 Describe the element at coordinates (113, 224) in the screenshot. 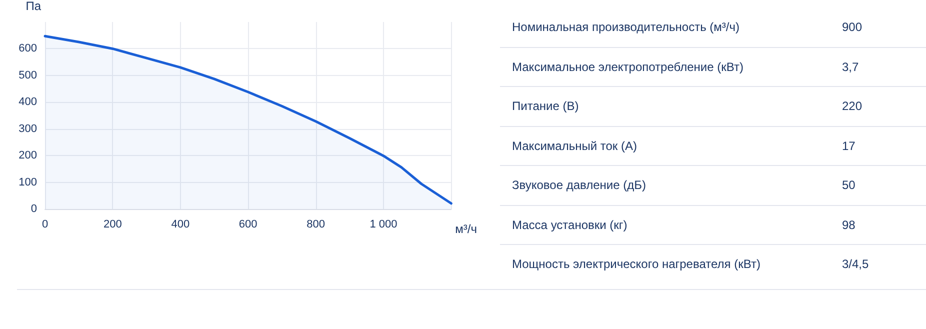

I see `x-tick-label: 200` at that location.